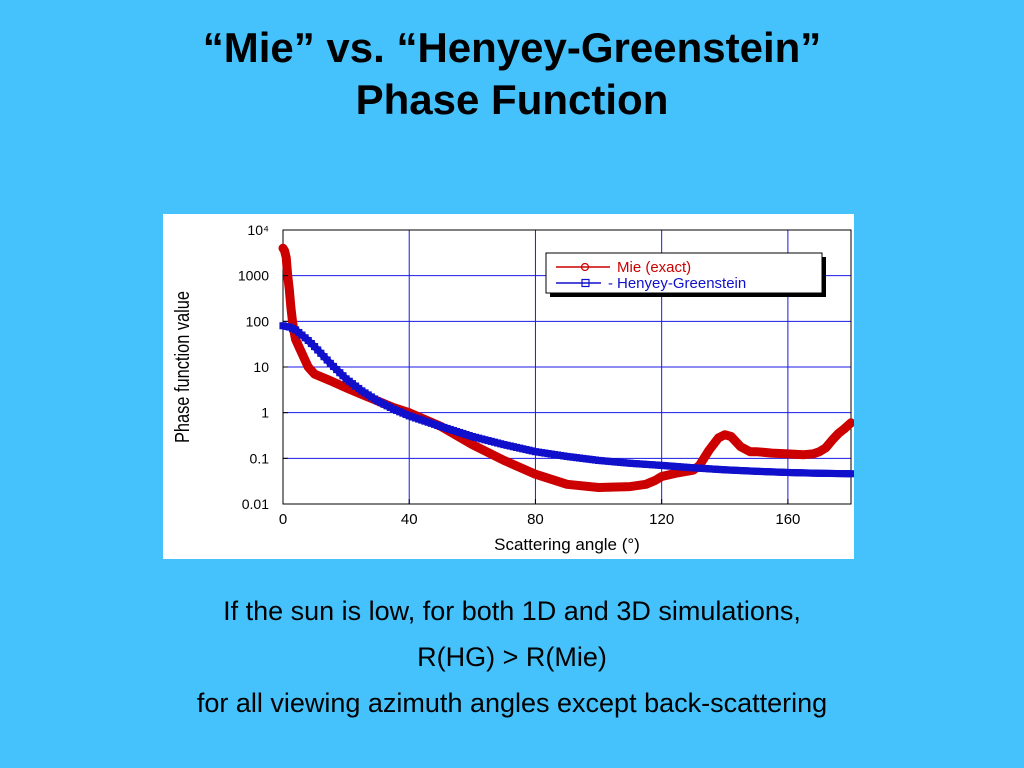 This screenshot has height=768, width=1024. Describe the element at coordinates (566, 400) in the screenshot. I see `series-hg` at that location.